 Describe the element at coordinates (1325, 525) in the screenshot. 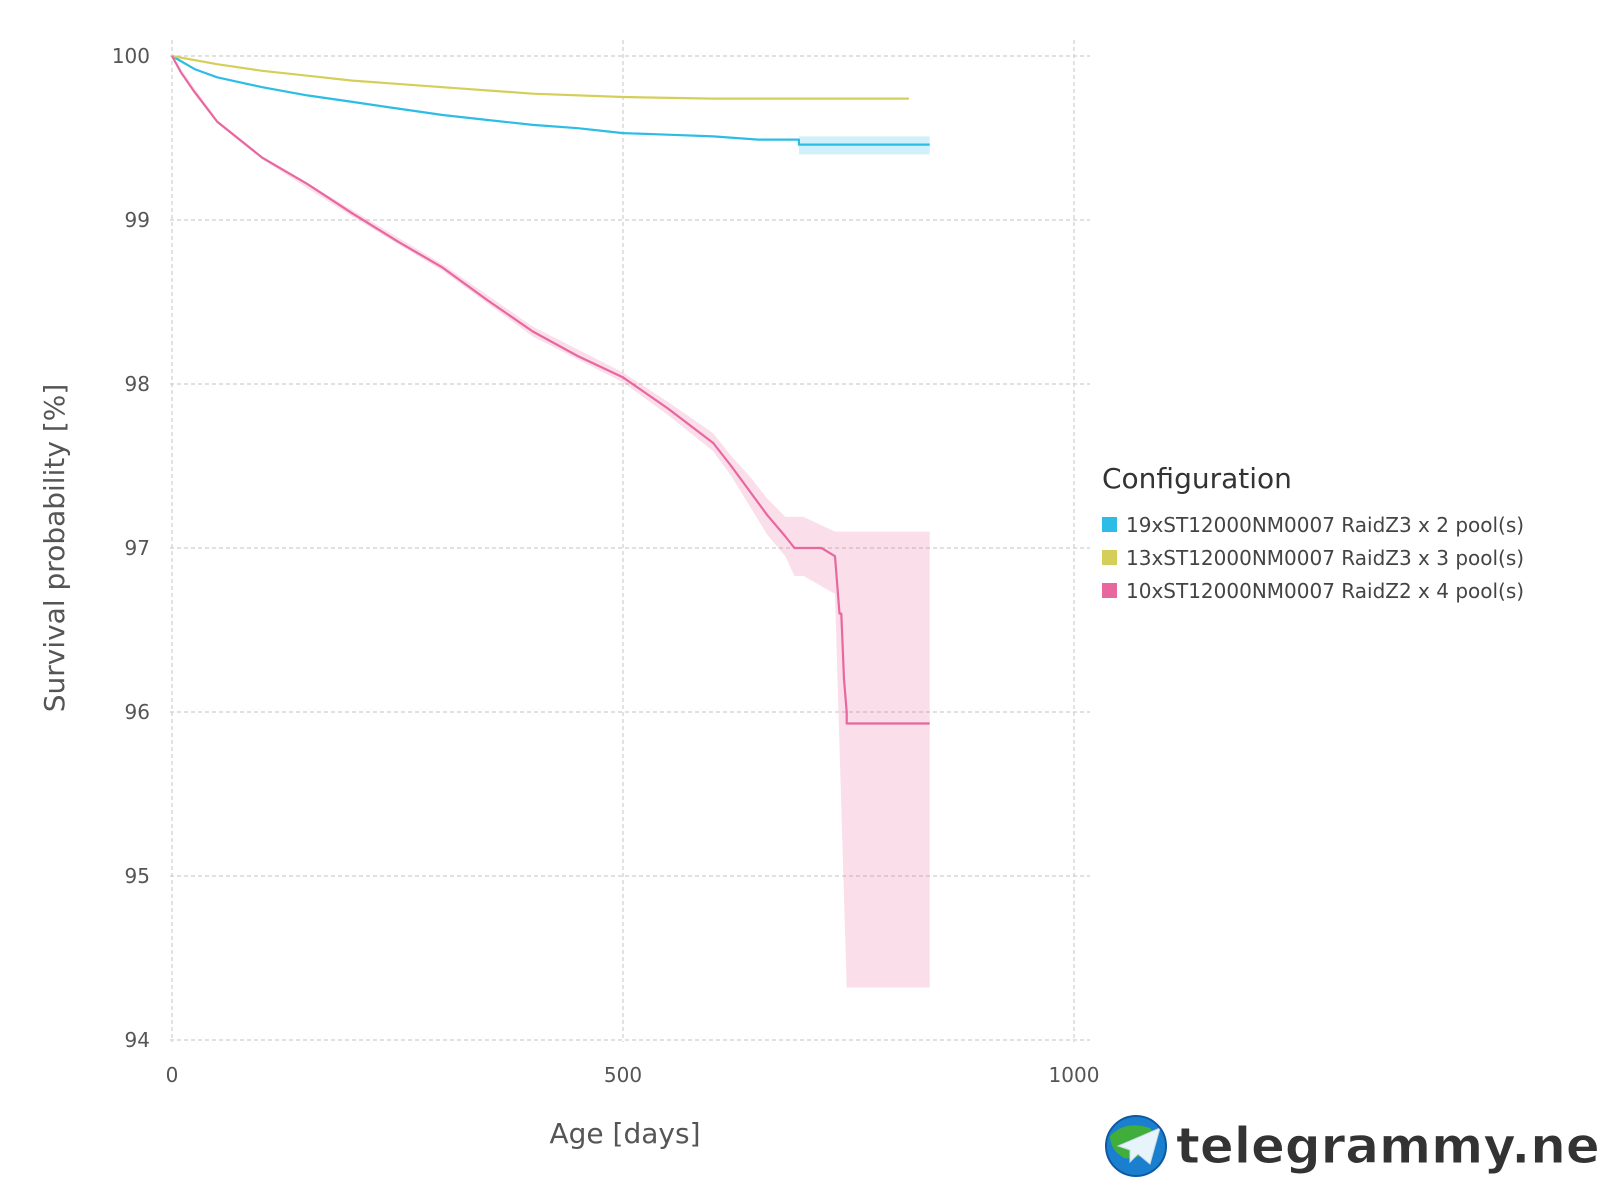

I see `legend-label: 19xST12000NM0007 RaidZ3 x 2 pool(s)` at that location.